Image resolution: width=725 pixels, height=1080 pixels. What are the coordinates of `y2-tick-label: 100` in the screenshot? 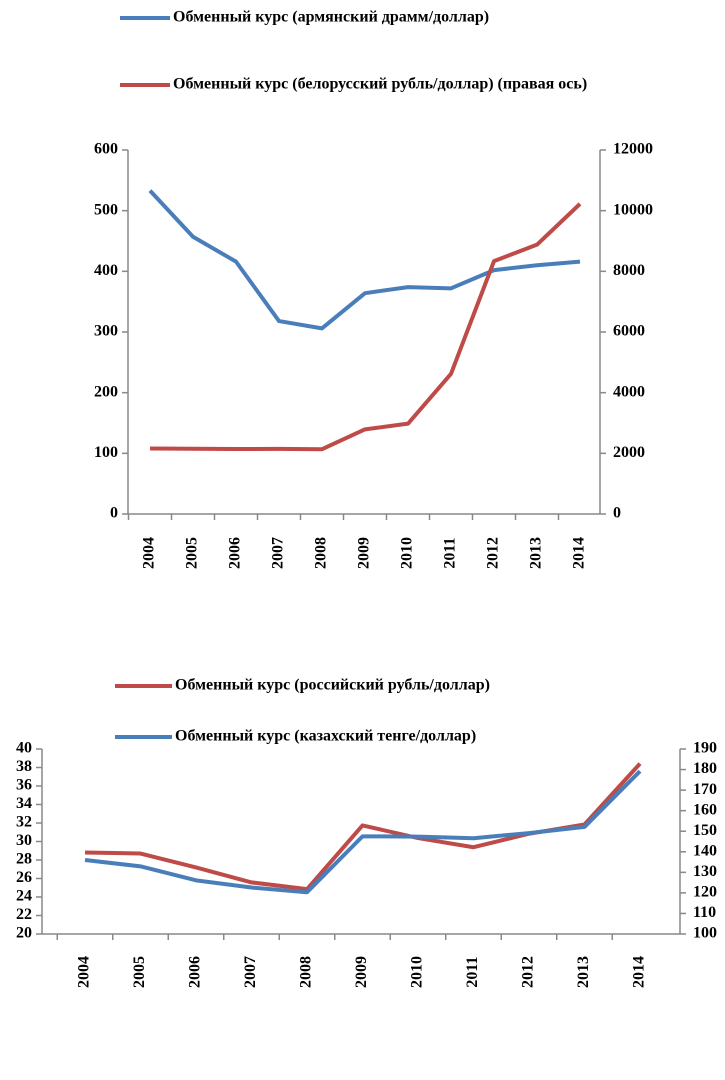 It's located at (705, 933).